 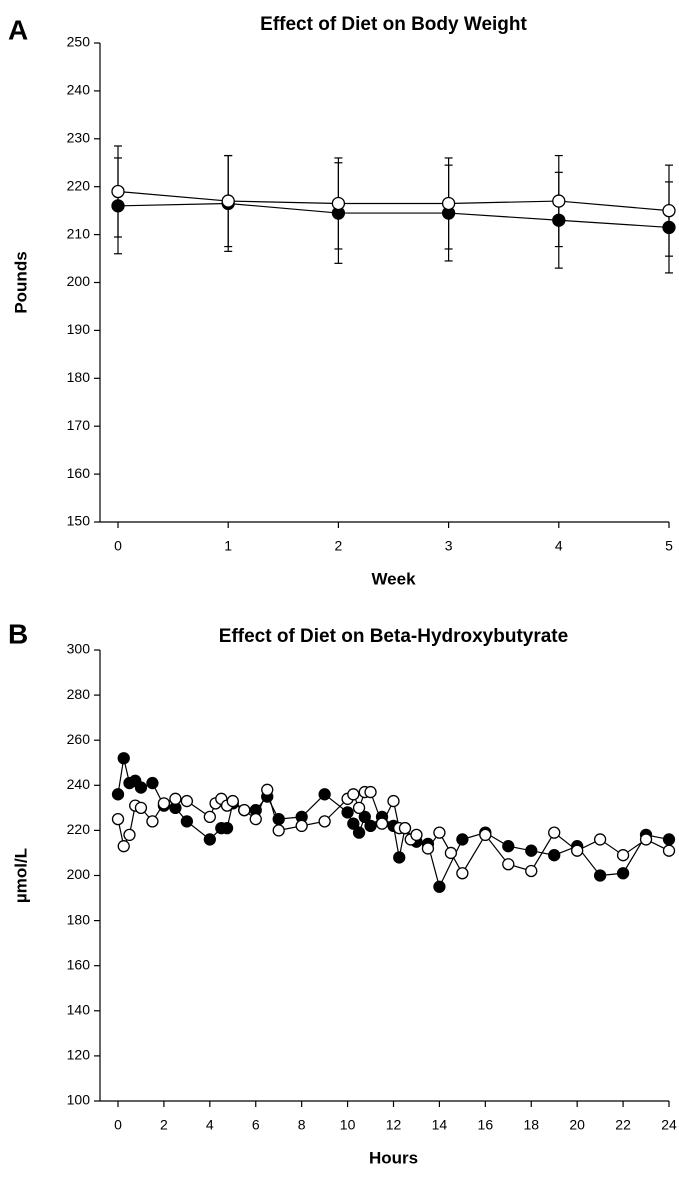 What do you see at coordinates (623, 1125) in the screenshot?
I see `x-tick-label: 22` at bounding box center [623, 1125].